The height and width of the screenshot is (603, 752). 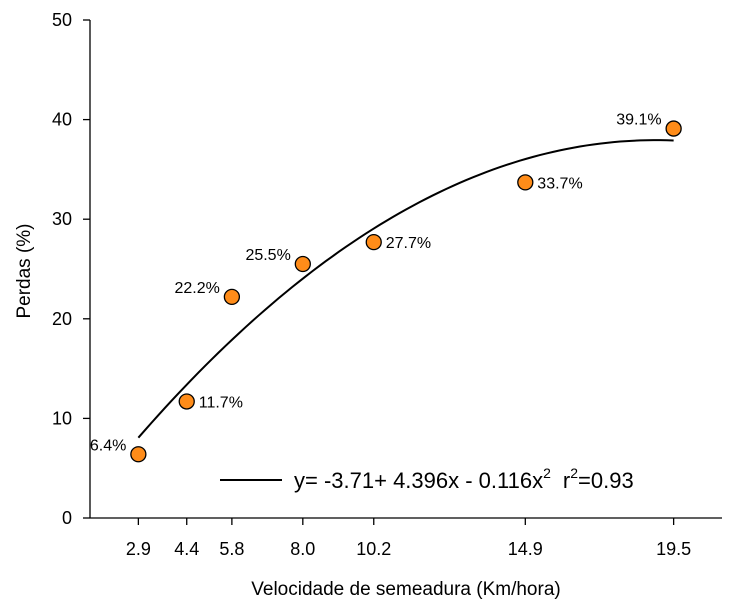 What do you see at coordinates (67, 518) in the screenshot?
I see `y-tick-label: 0` at bounding box center [67, 518].